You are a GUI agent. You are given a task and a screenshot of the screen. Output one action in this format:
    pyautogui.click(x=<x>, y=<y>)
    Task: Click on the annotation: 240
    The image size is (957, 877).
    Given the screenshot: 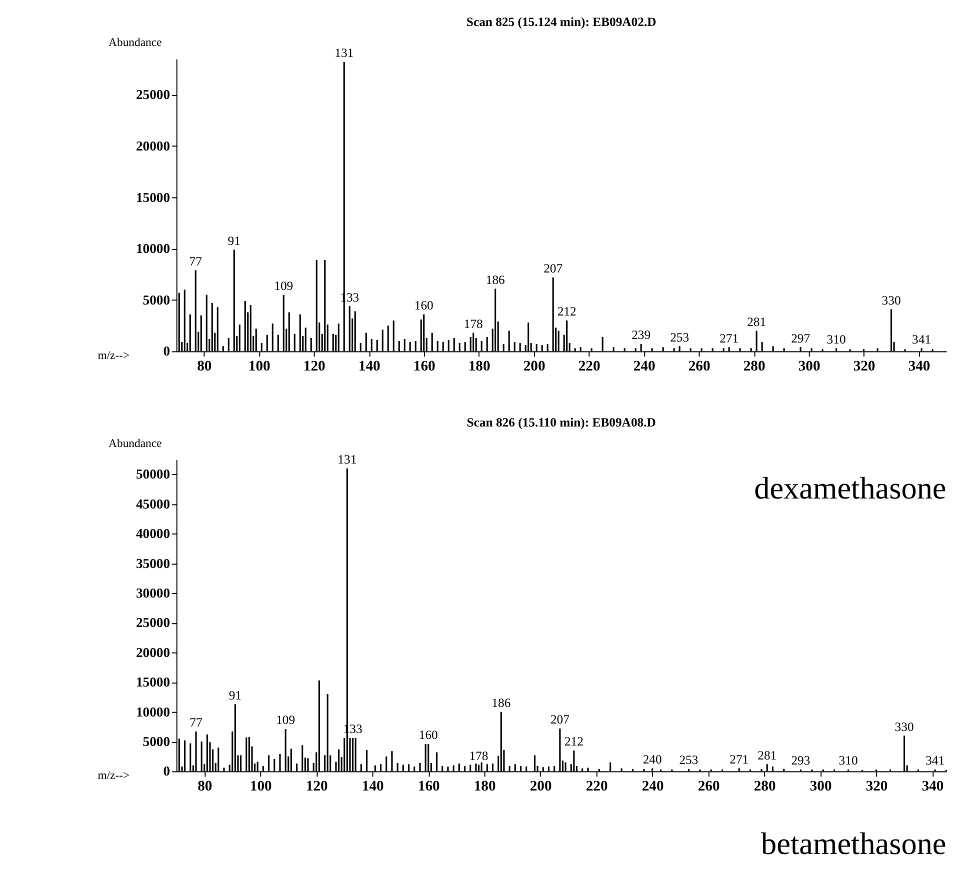 What is the action you would take?
    pyautogui.click(x=652, y=759)
    